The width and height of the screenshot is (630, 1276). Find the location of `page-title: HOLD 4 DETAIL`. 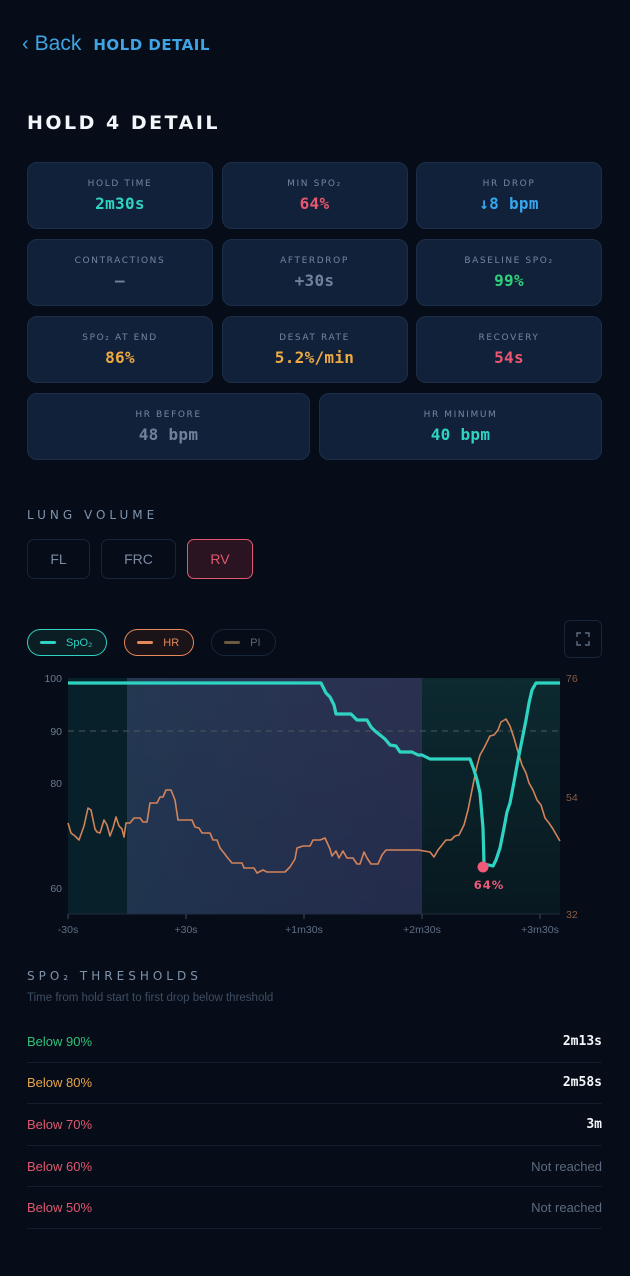

page-title: HOLD 4 DETAIL is located at coordinates (123, 123).